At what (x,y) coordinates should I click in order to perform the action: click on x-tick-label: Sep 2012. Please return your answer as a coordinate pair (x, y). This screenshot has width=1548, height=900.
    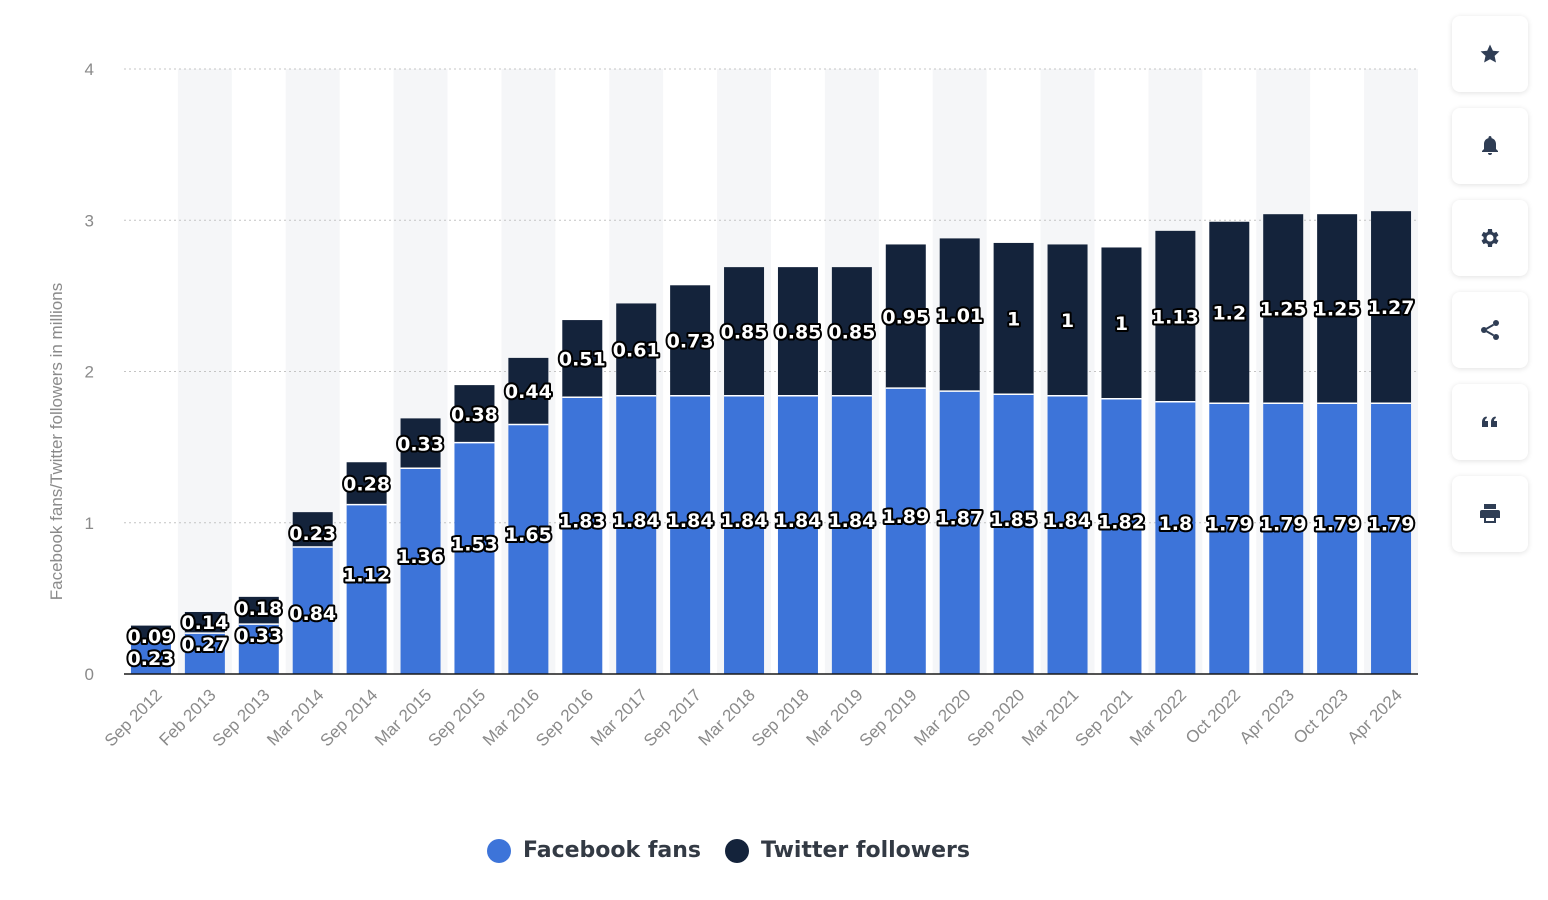
    Looking at the image, I should click on (133, 717).